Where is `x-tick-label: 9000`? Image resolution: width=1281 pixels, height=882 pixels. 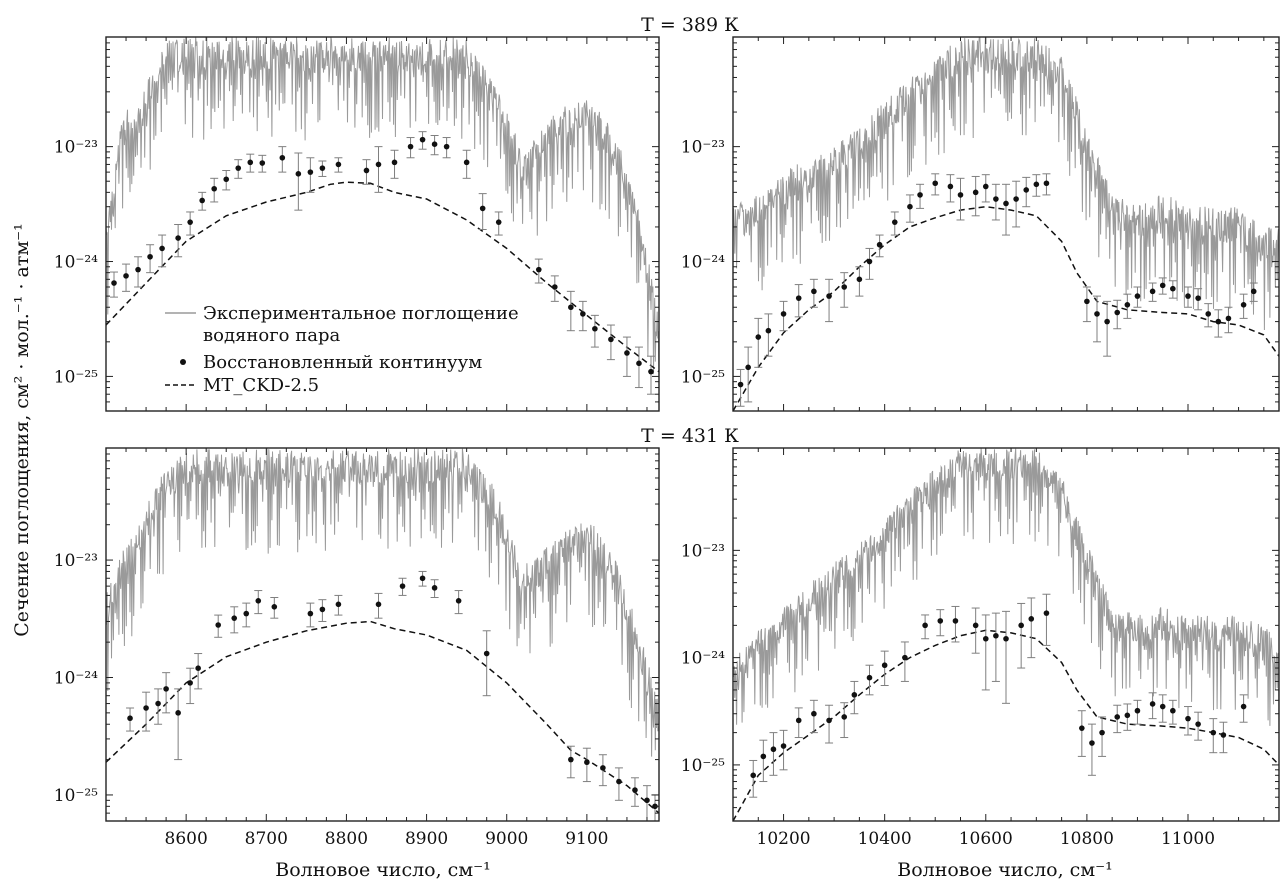 x-tick-label: 9000 is located at coordinates (506, 839).